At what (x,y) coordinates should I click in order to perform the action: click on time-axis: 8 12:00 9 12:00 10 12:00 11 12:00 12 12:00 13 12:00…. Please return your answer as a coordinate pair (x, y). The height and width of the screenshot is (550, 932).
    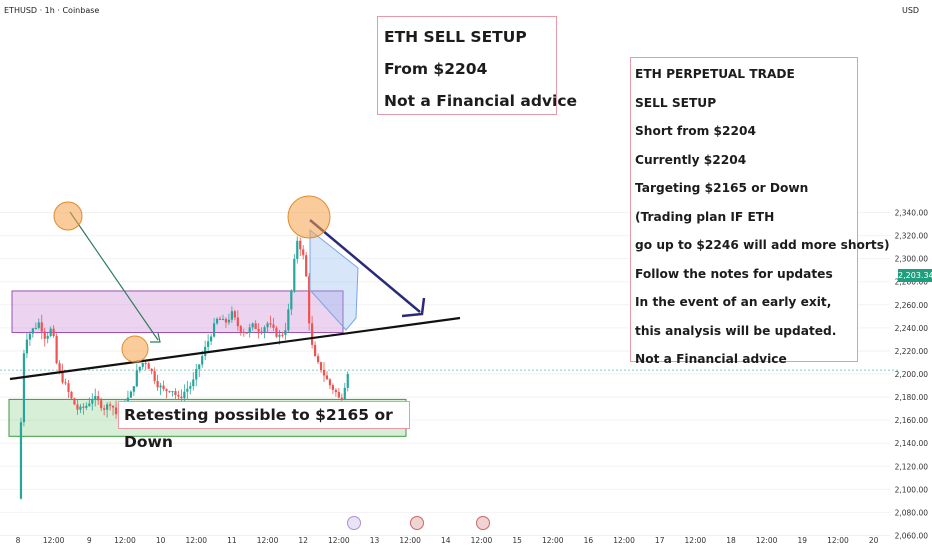
    Looking at the image, I should click on (447, 540).